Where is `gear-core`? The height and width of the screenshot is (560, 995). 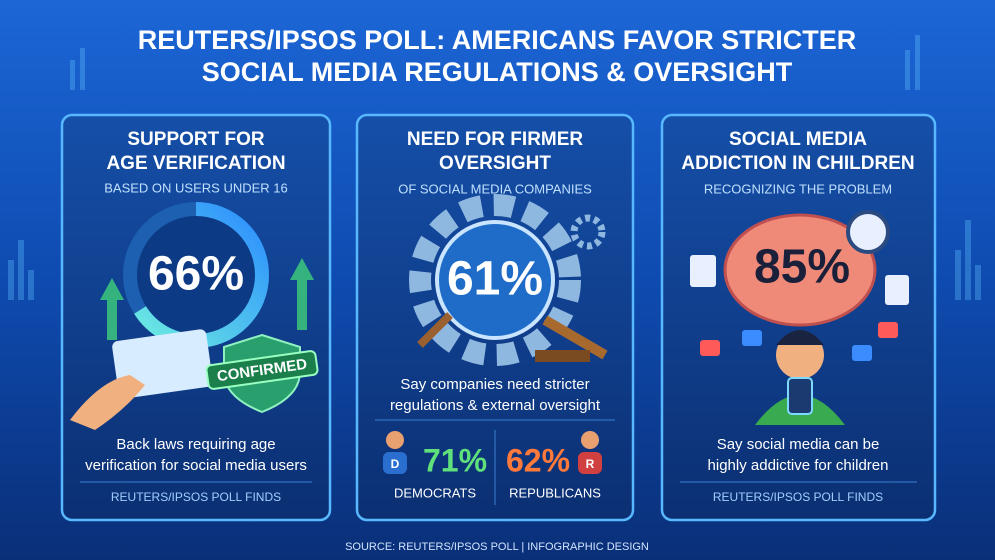
gear-core is located at coordinates (495, 280).